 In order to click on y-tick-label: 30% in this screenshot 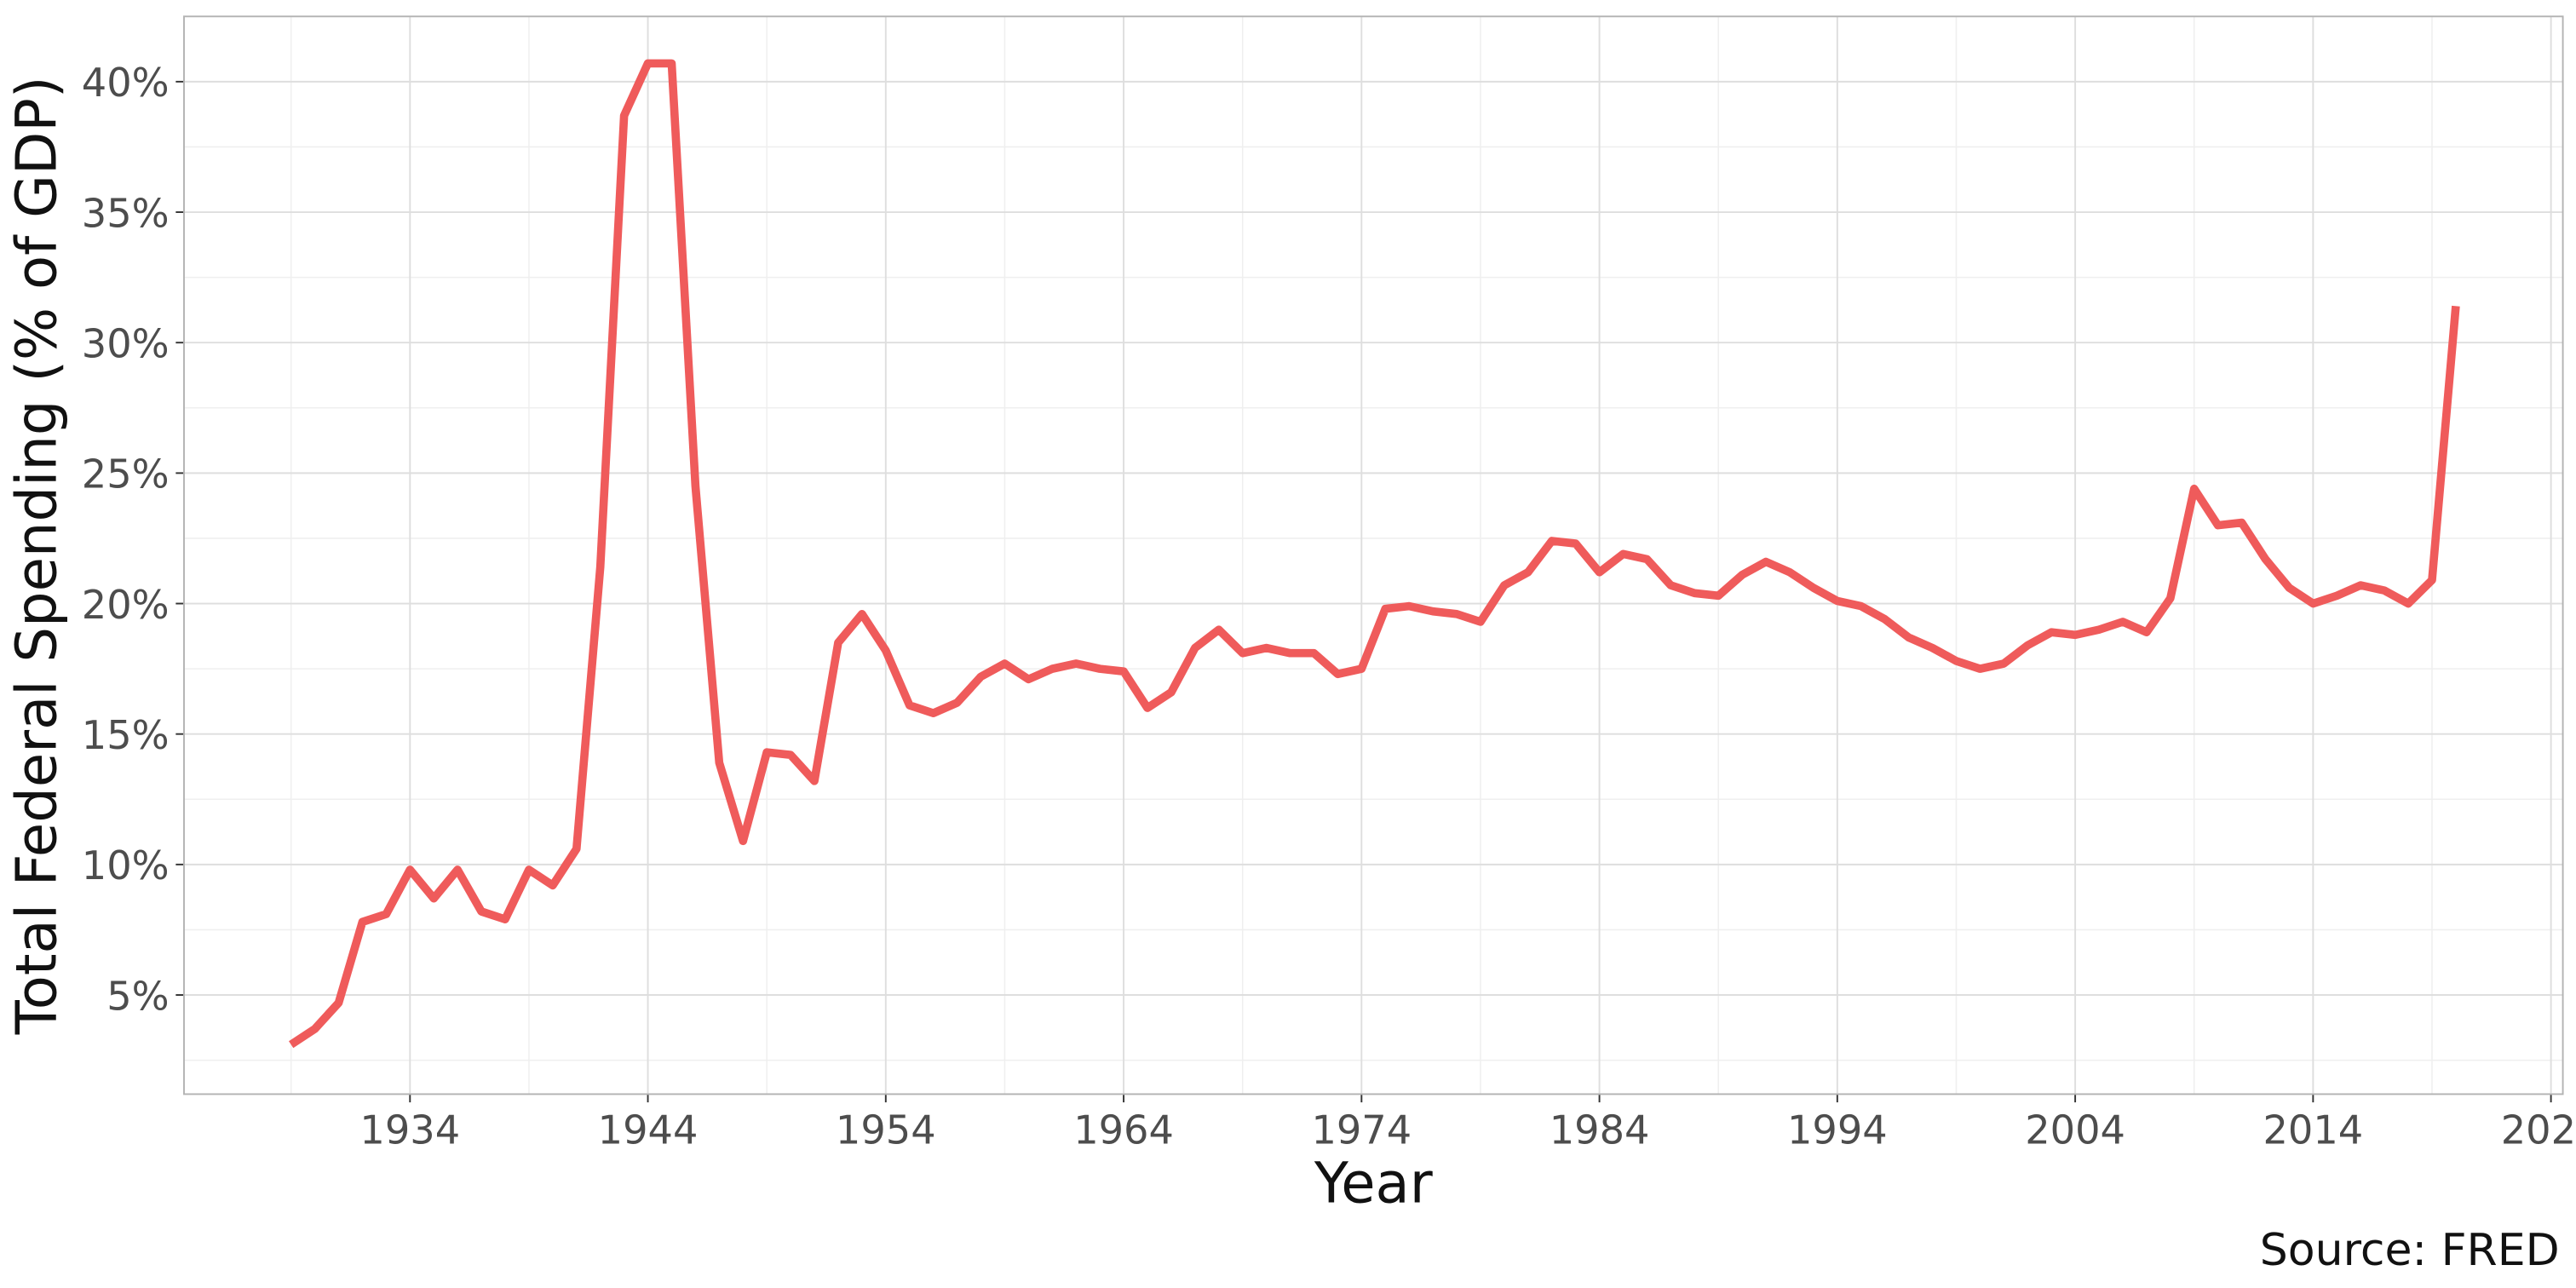, I will do `click(126, 344)`.